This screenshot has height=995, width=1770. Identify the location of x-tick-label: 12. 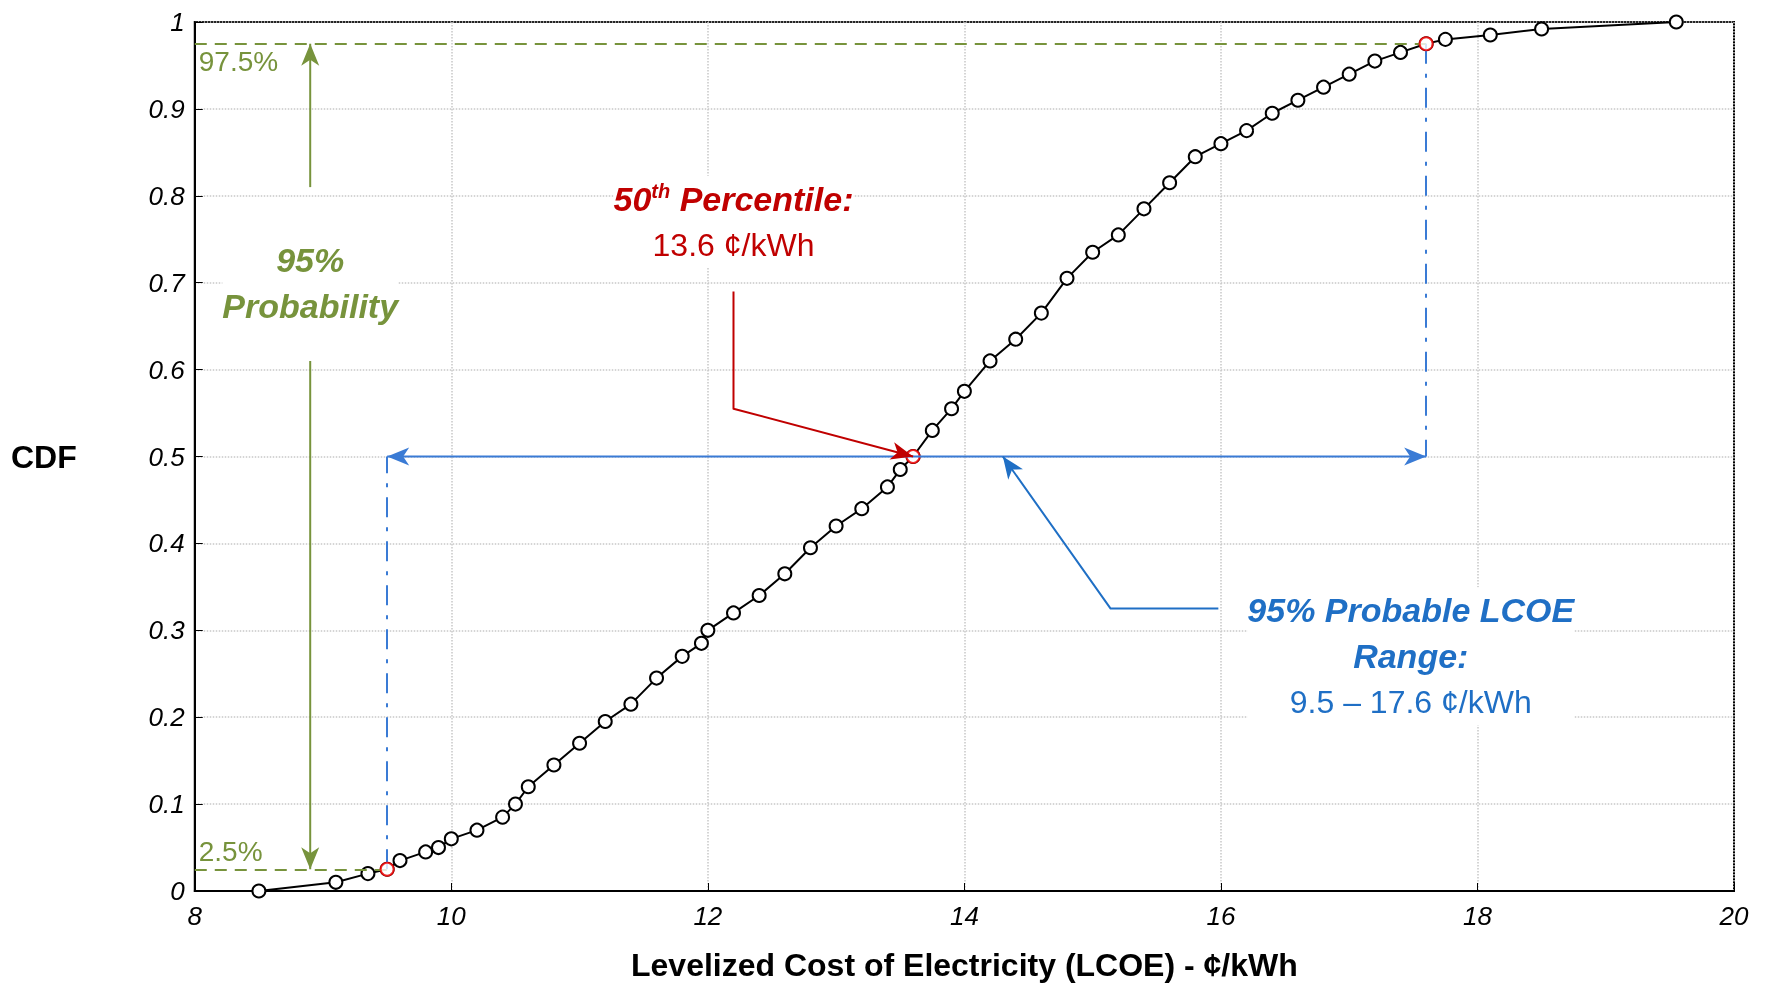
(708, 916).